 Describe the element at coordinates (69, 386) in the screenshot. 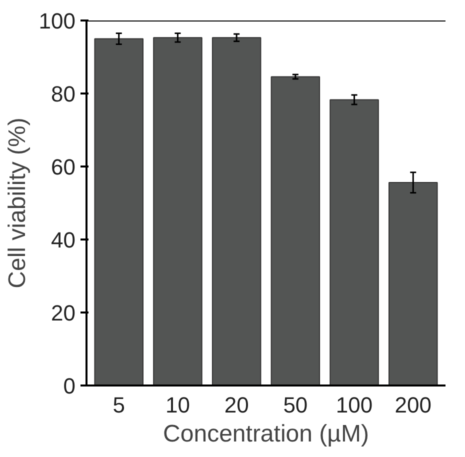

I see `y-tick-label: 0` at that location.